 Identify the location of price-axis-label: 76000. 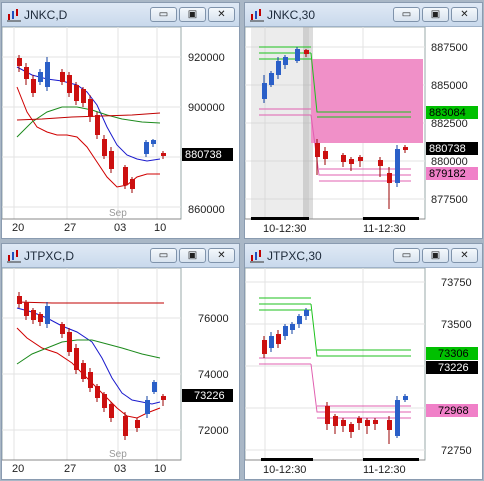
(213, 319).